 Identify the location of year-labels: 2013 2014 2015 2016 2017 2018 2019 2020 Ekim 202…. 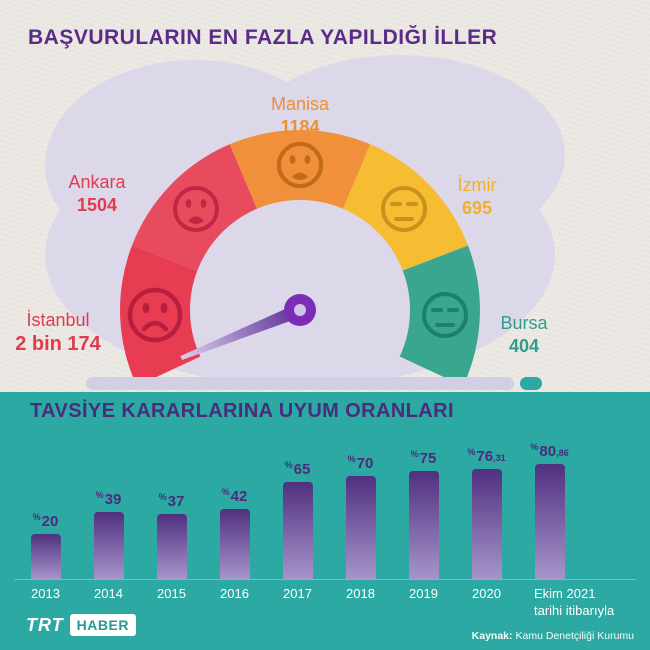
(325, 603).